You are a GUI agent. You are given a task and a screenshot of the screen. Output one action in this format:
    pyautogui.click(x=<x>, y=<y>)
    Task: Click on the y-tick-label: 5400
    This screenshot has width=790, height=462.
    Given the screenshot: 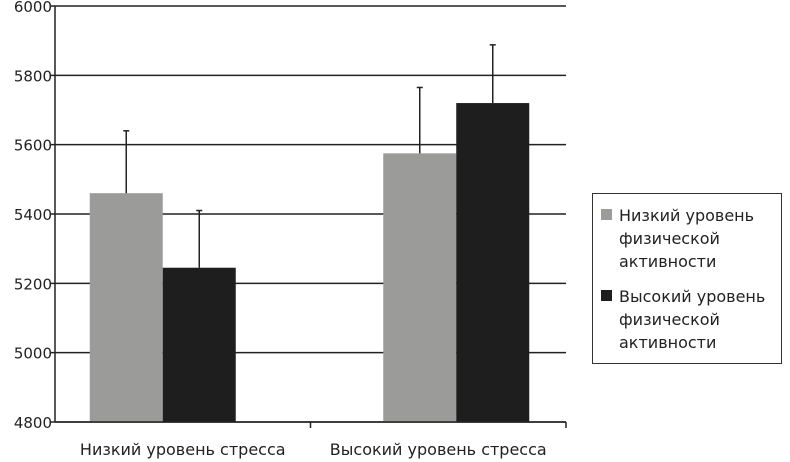 What is the action you would take?
    pyautogui.click(x=33, y=215)
    